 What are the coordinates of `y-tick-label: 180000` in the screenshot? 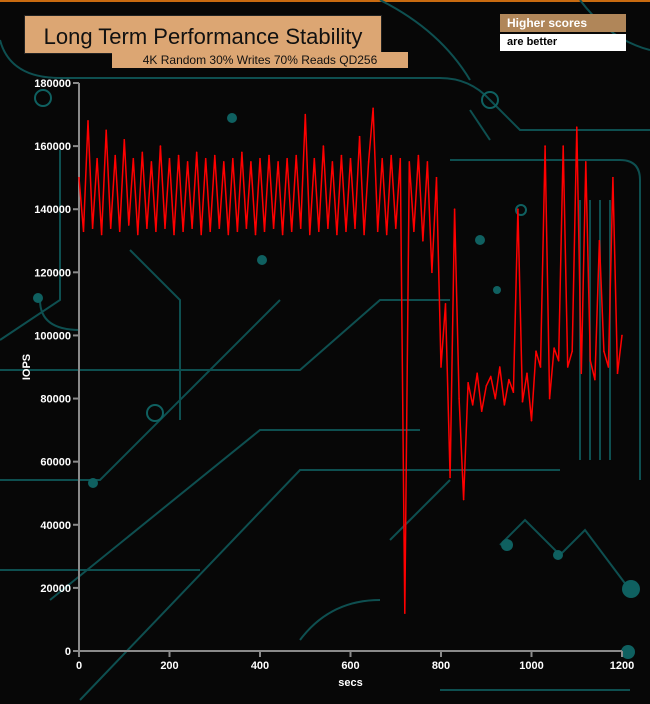 It's located at (52, 84).